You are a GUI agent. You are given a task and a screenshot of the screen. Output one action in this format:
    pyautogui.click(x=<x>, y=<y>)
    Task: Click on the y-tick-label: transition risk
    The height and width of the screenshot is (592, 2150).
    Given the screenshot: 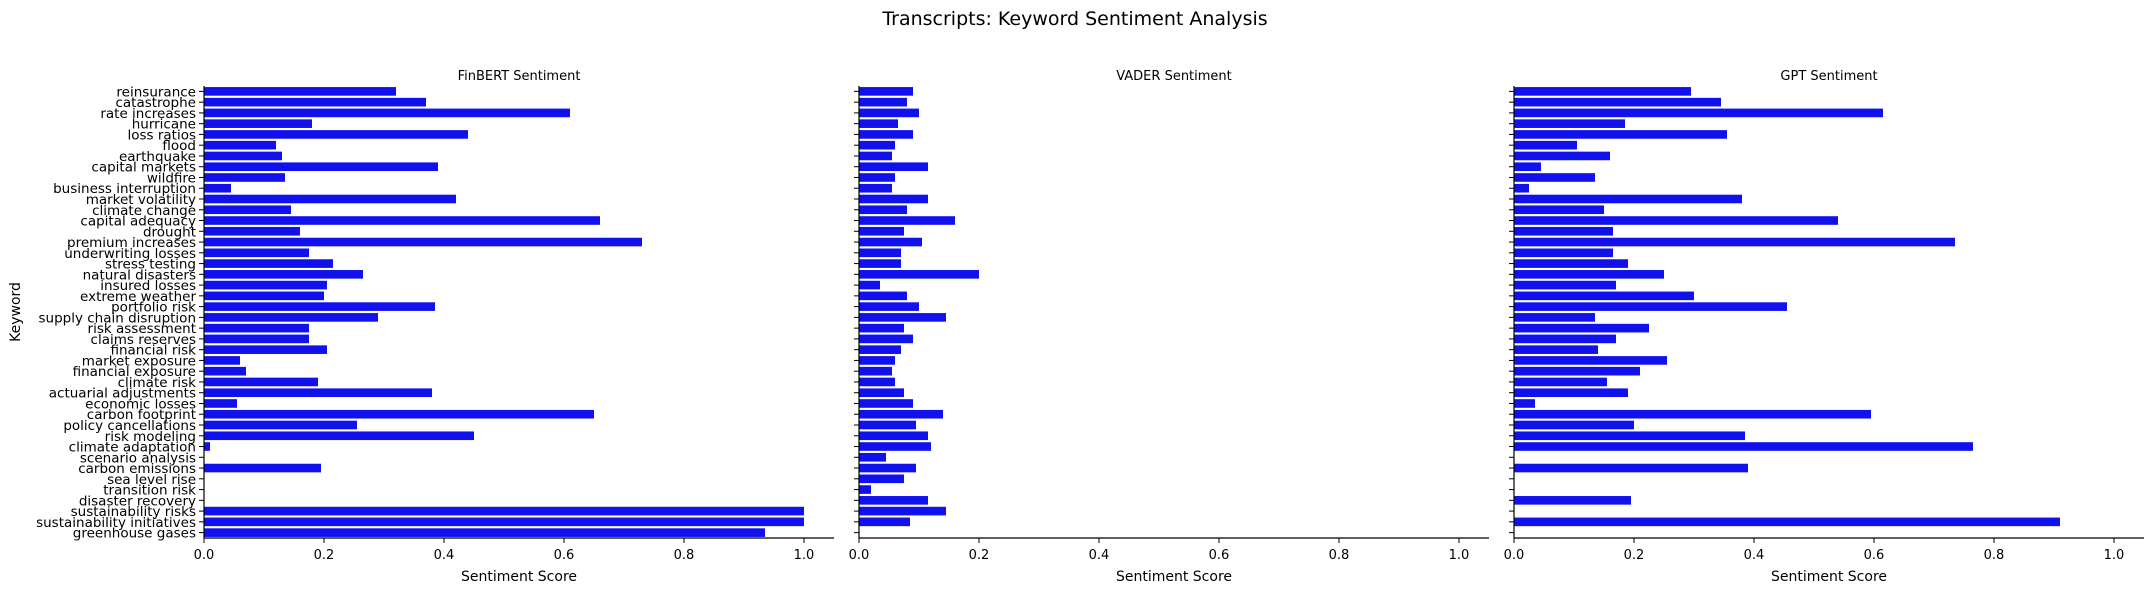 What is the action you would take?
    pyautogui.click(x=149, y=491)
    